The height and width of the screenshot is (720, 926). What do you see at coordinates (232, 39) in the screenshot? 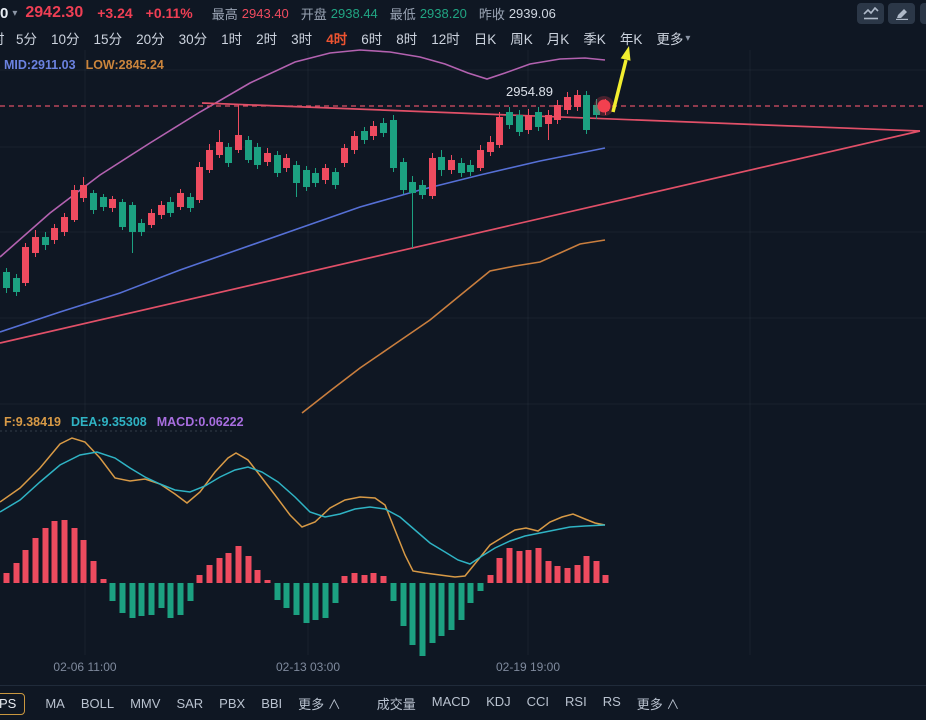
I see `timeframe-tab-5: 1时` at bounding box center [232, 39].